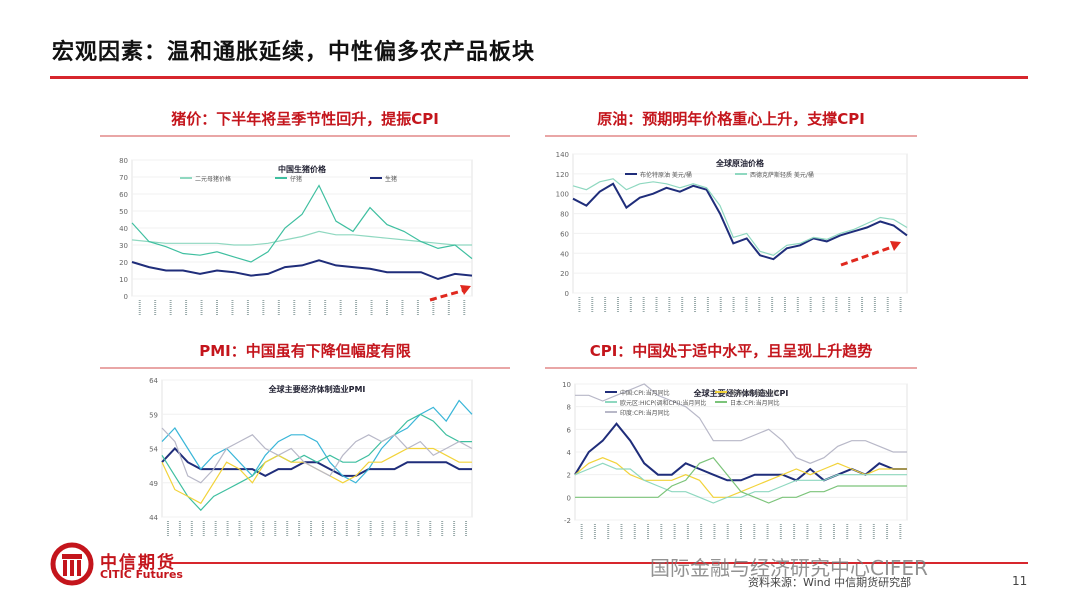  What do you see at coordinates (153, 415) in the screenshot?
I see `y-tick-label: 59` at bounding box center [153, 415].